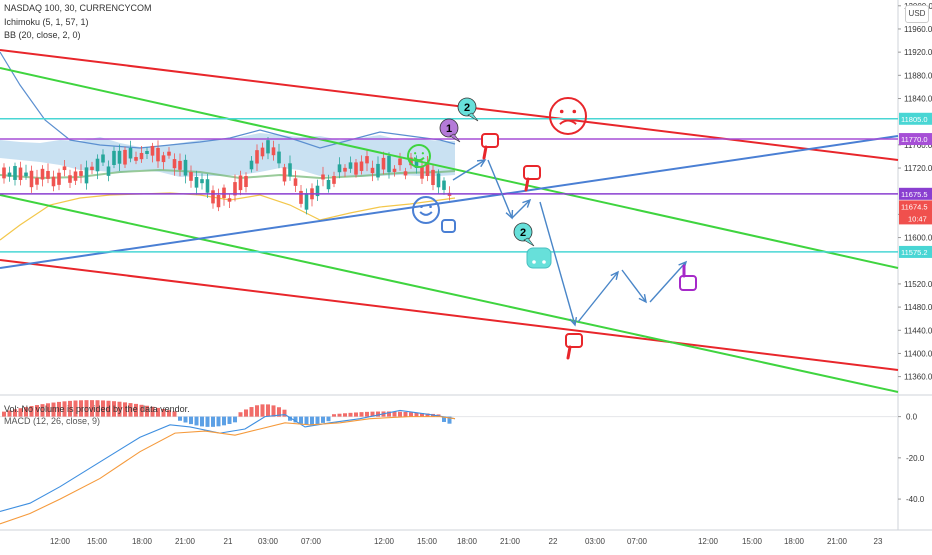 This screenshot has width=932, height=555. What do you see at coordinates (642, 299) in the screenshot?
I see `arrow-down-3-head` at bounding box center [642, 299].